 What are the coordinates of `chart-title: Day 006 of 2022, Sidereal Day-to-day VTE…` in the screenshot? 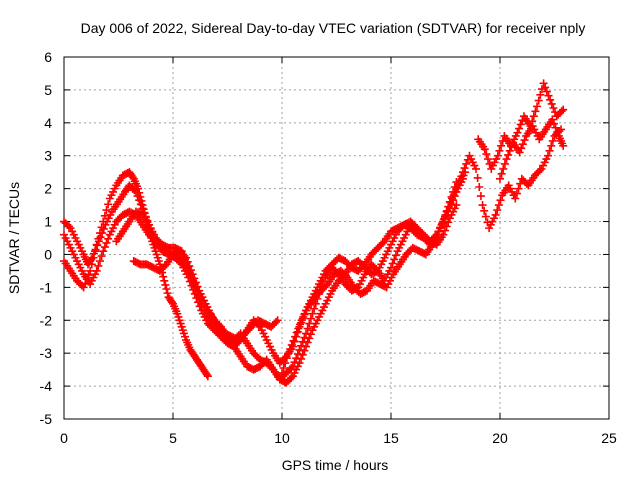 It's located at (333, 28).